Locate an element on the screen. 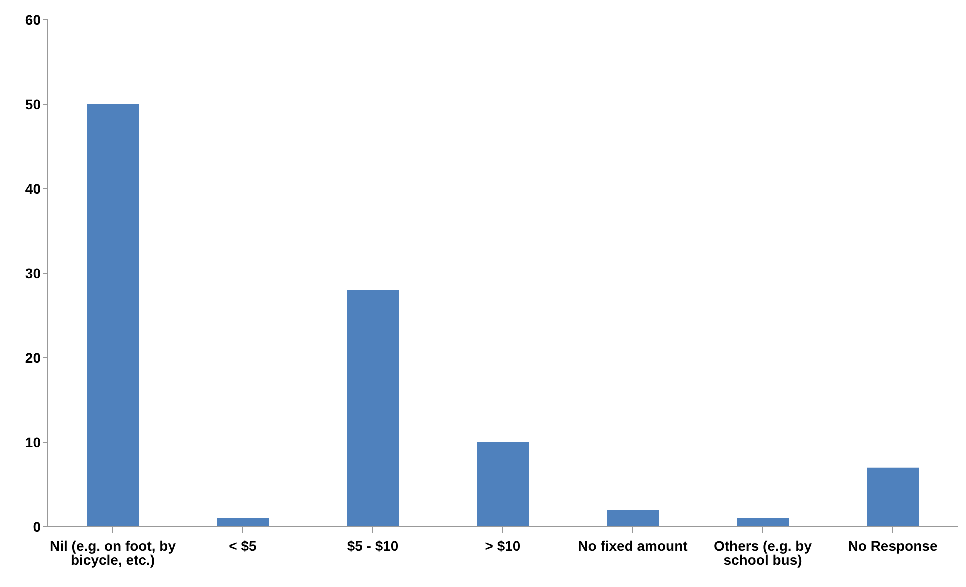 The height and width of the screenshot is (587, 966). y-tick-label: 40 is located at coordinates (33, 188).